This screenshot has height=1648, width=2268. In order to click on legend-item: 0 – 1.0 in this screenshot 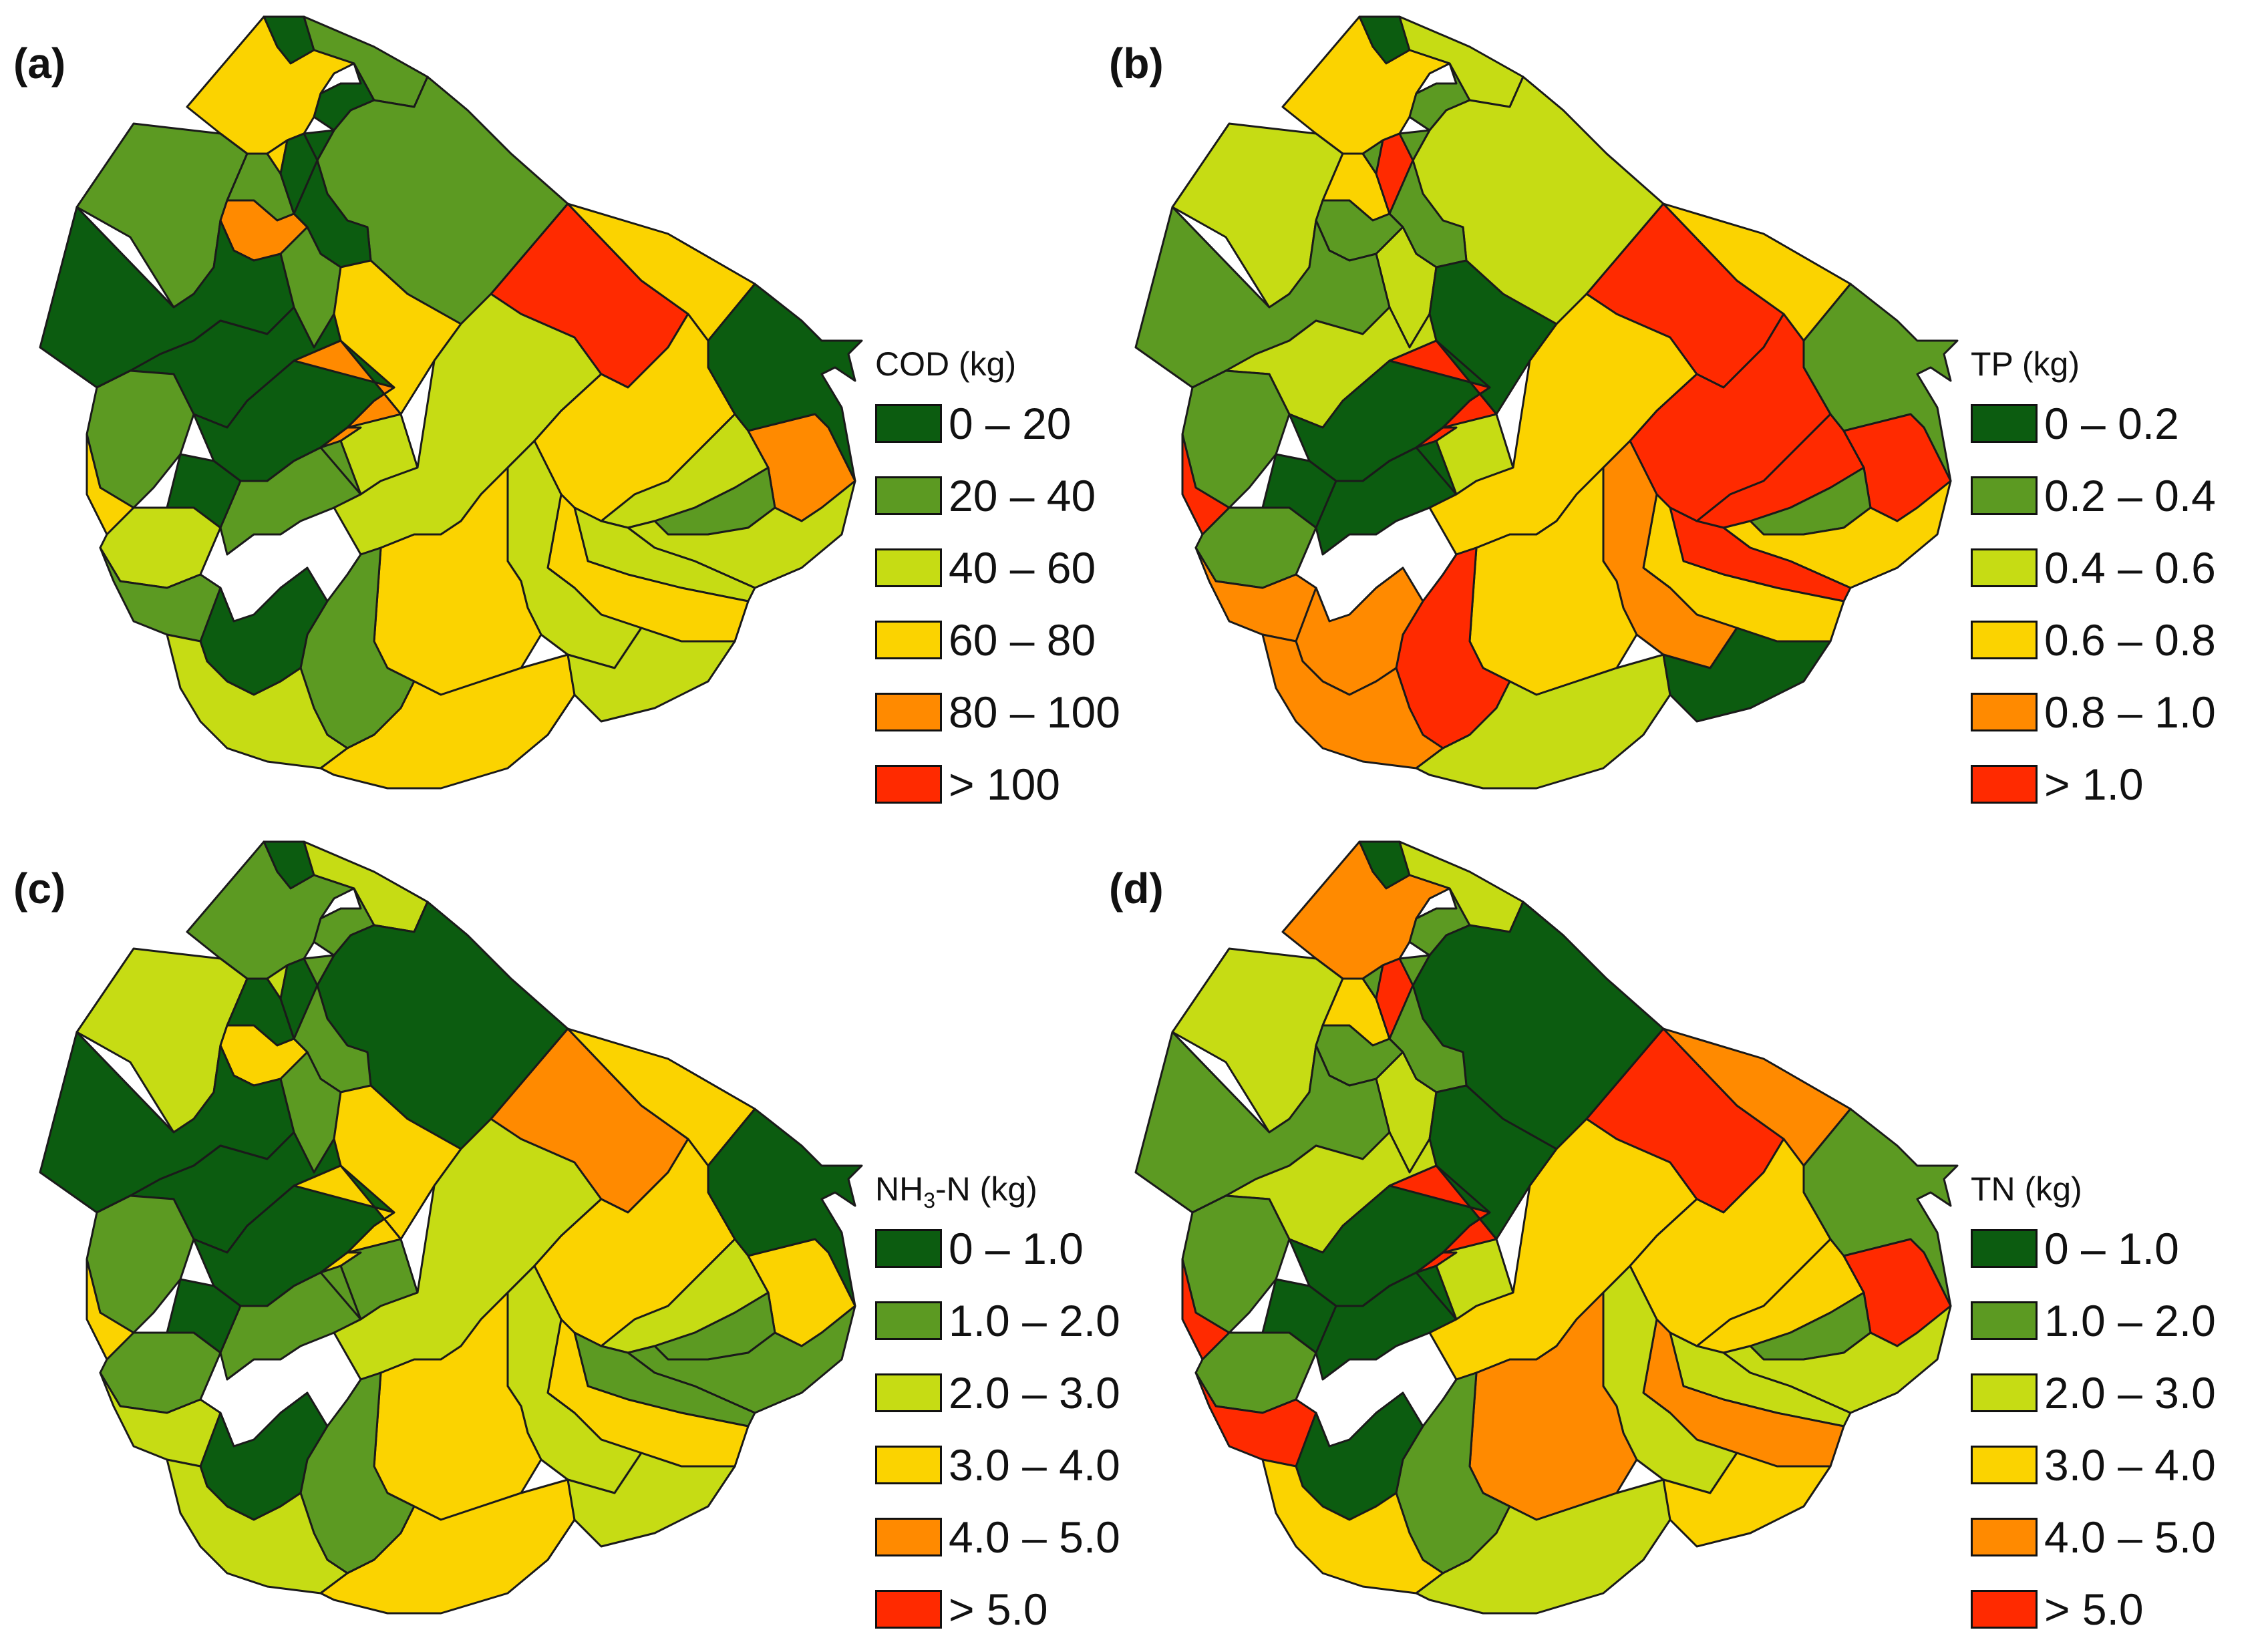, I will do `click(2111, 1248)`.